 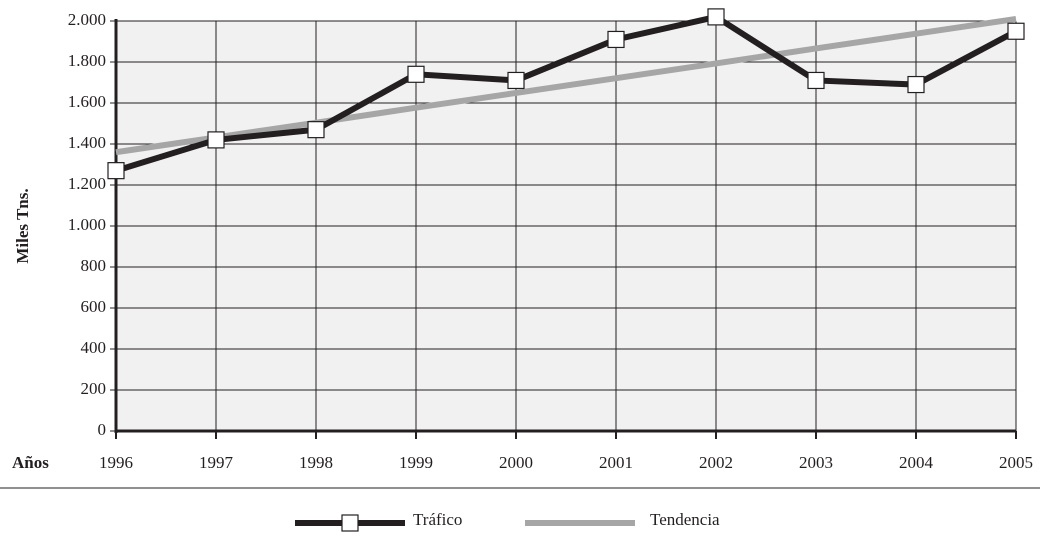 What do you see at coordinates (22, 225) in the screenshot?
I see `y-axis-label: Miles Tns.` at bounding box center [22, 225].